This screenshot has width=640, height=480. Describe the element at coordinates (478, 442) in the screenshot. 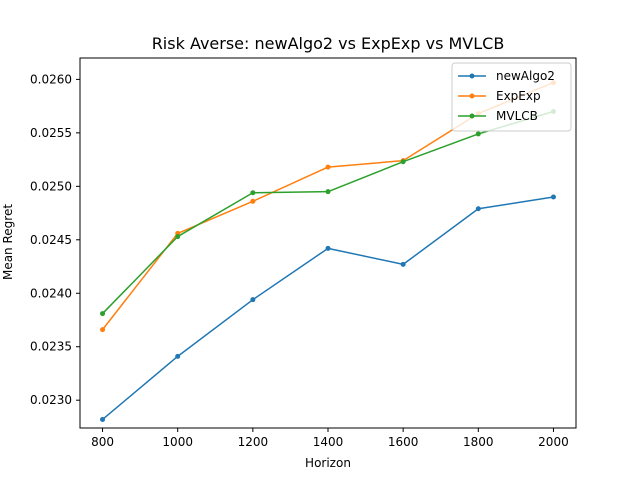

I see `x-tick-label: 1800` at that location.